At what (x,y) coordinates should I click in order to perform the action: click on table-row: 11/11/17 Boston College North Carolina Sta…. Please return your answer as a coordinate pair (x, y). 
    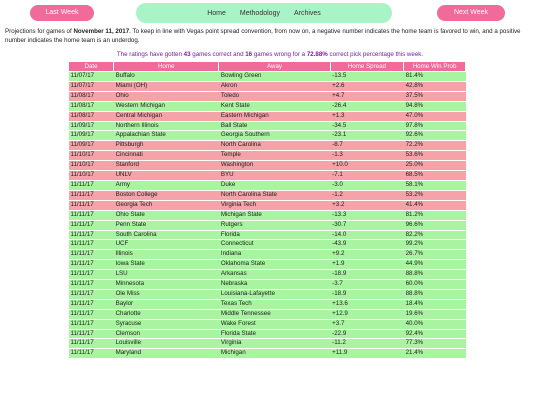
    Looking at the image, I should click on (267, 195).